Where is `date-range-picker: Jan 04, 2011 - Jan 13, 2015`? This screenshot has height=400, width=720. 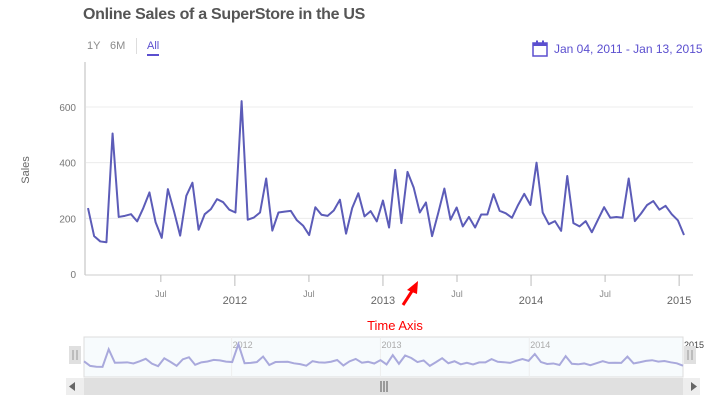
date-range-picker: Jan 04, 2011 - Jan 13, 2015 is located at coordinates (617, 48).